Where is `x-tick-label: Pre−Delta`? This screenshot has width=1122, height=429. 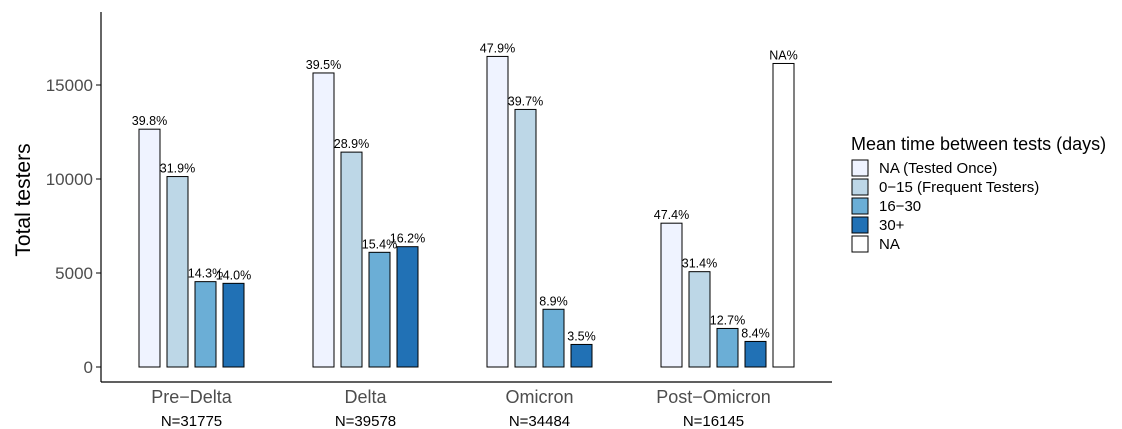
x-tick-label: Pre−Delta is located at coordinates (192, 397).